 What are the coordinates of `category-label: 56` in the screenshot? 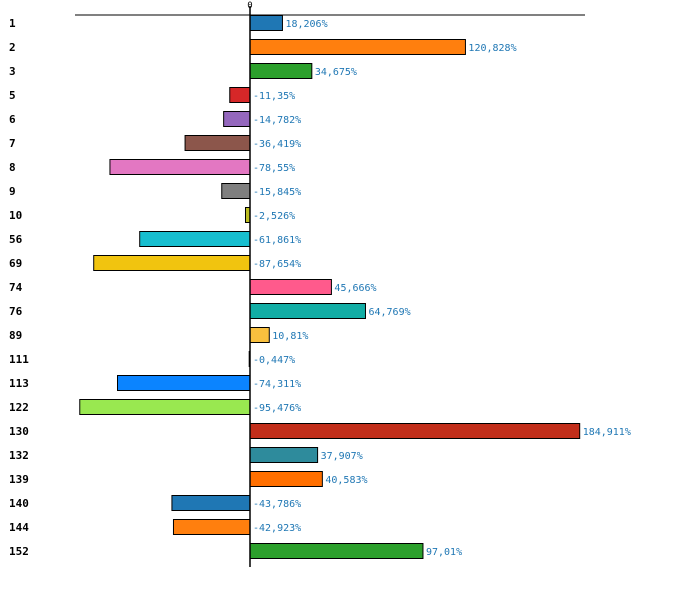 It's located at (16, 239).